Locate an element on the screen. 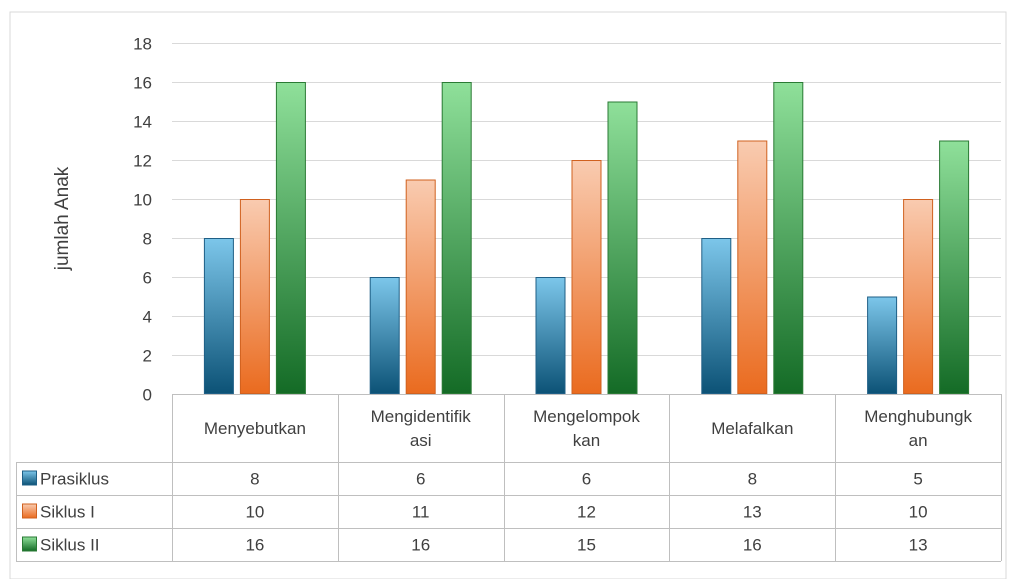 The image size is (1016, 579). y-axis-label: jumlah Anak is located at coordinates (62, 218).